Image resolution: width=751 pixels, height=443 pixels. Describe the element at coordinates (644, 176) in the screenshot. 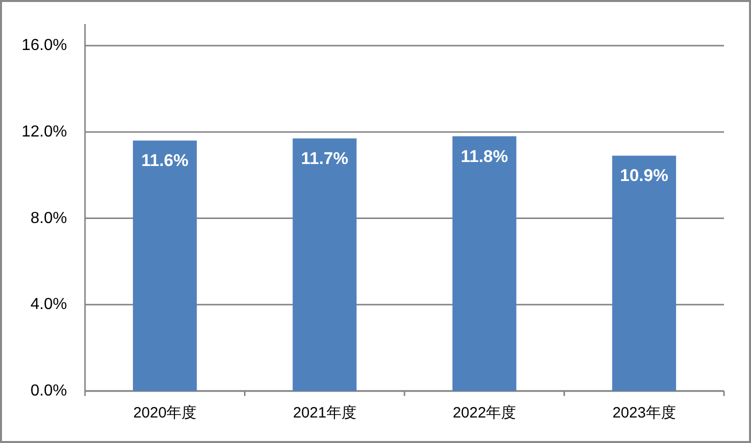

I see `data-label: 10.9%` at that location.